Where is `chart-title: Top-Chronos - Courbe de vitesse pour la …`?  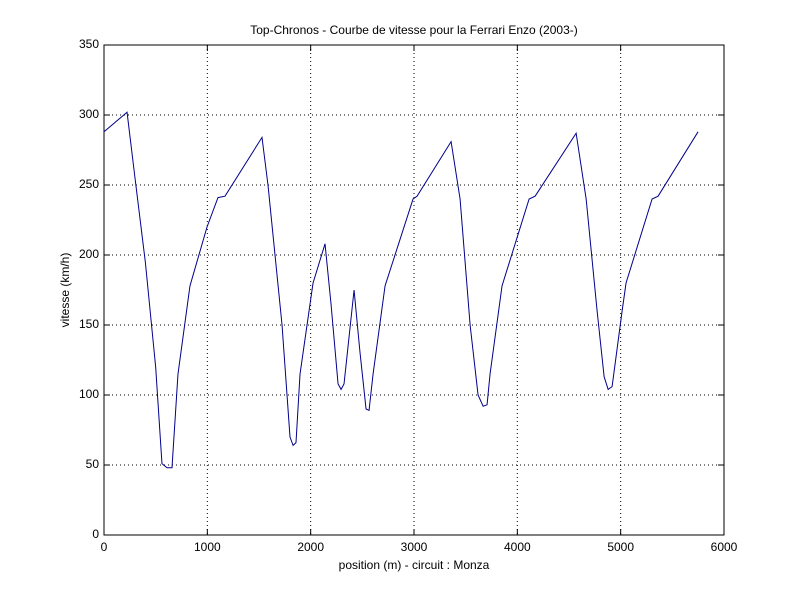 chart-title: Top-Chronos - Courbe de vitesse pour la … is located at coordinates (413, 30).